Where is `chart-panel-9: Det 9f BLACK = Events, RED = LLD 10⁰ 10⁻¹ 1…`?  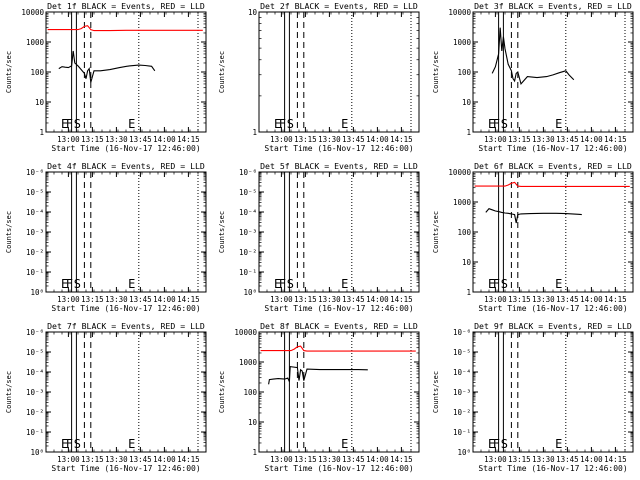
chart-panel-9: Det 9f BLACK = Events, RED = LLD 10⁰ 10⁻¹ 1… is located at coordinates (533, 397).